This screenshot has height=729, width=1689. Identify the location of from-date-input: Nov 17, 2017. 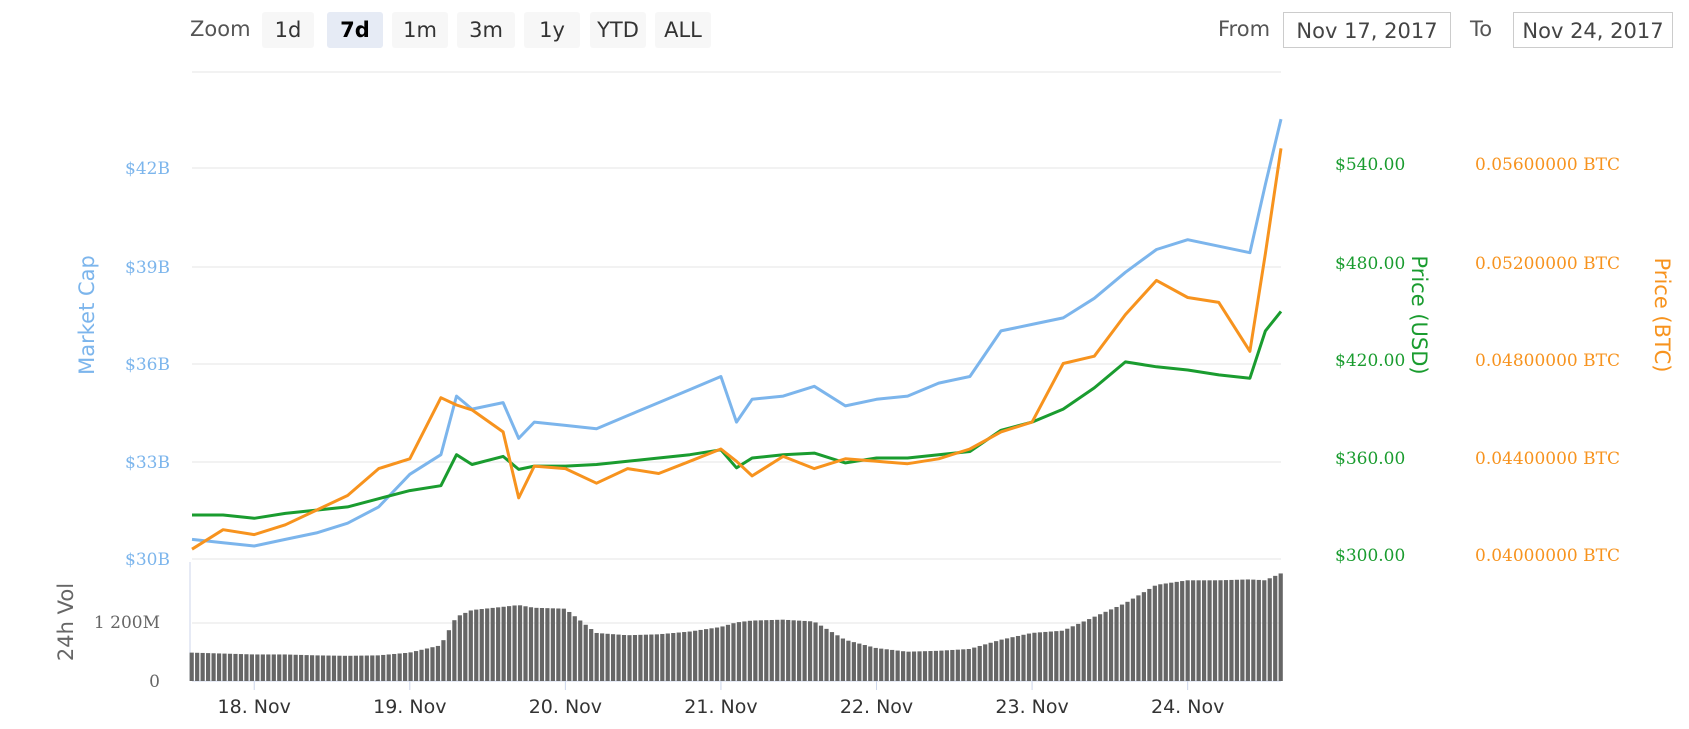
(1367, 30).